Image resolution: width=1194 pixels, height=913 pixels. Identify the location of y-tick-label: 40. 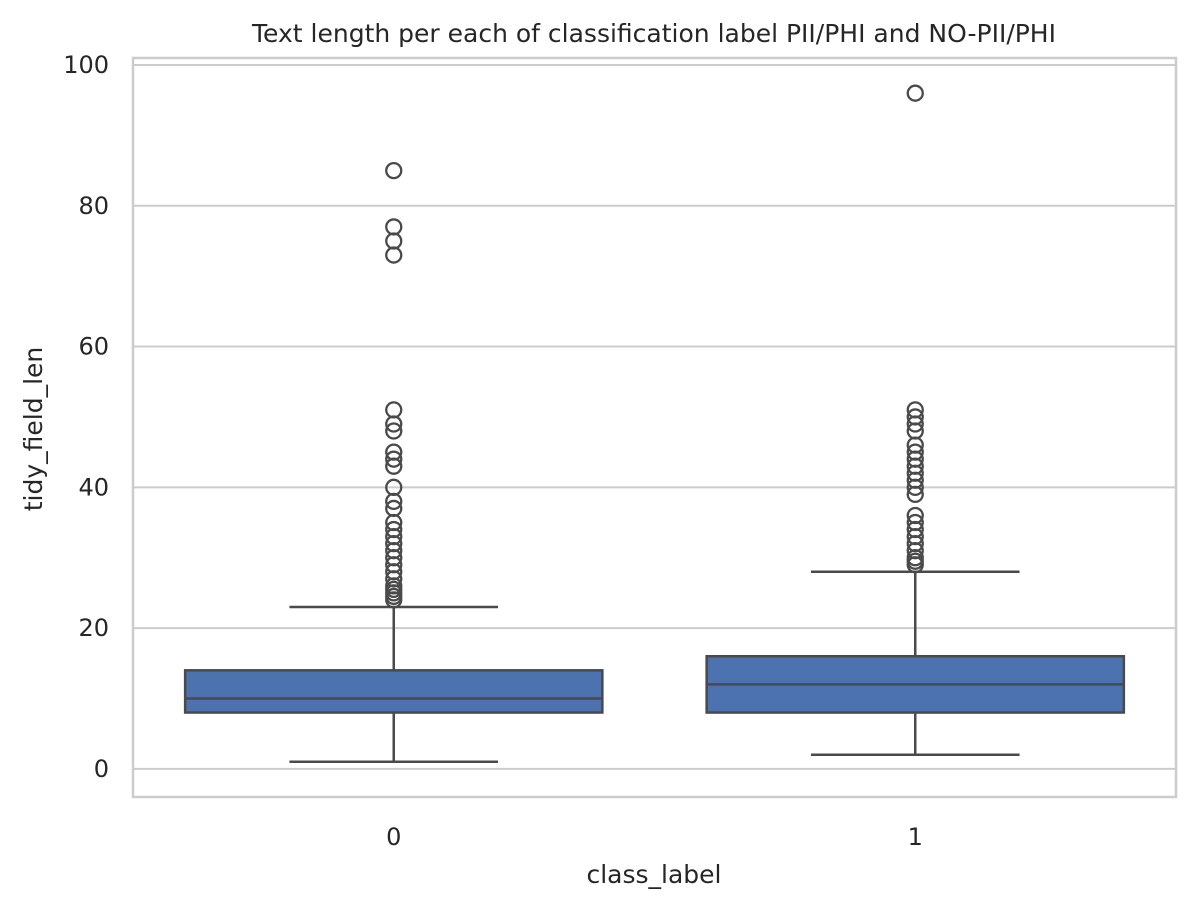
(93, 487).